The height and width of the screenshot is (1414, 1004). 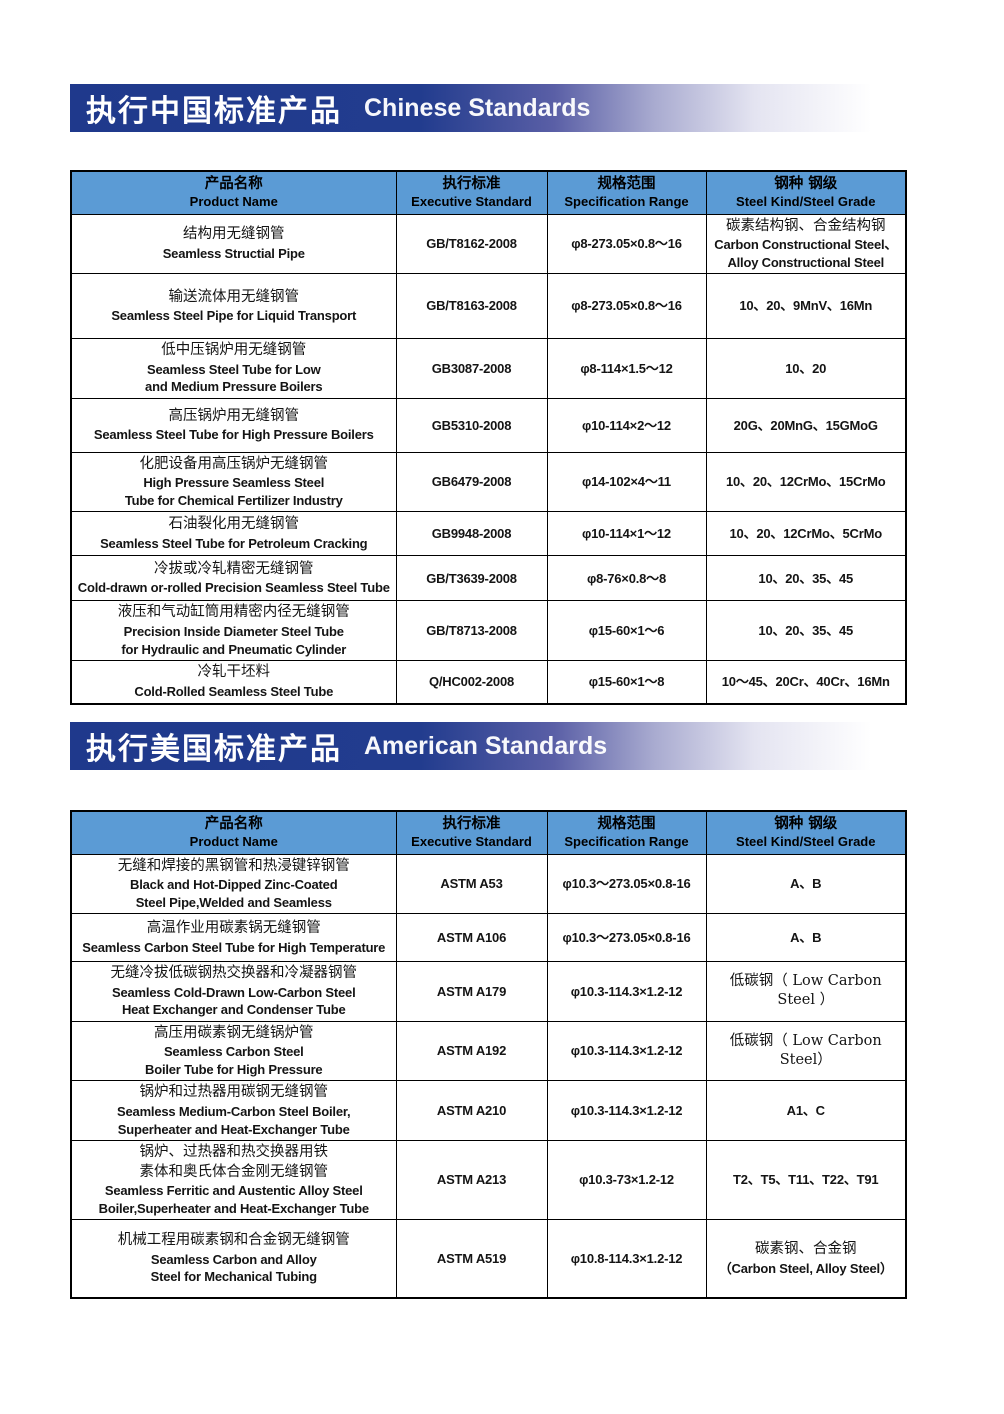 I want to click on product-name-line: Boiler Tube for High Pressure, so click(x=234, y=1069).